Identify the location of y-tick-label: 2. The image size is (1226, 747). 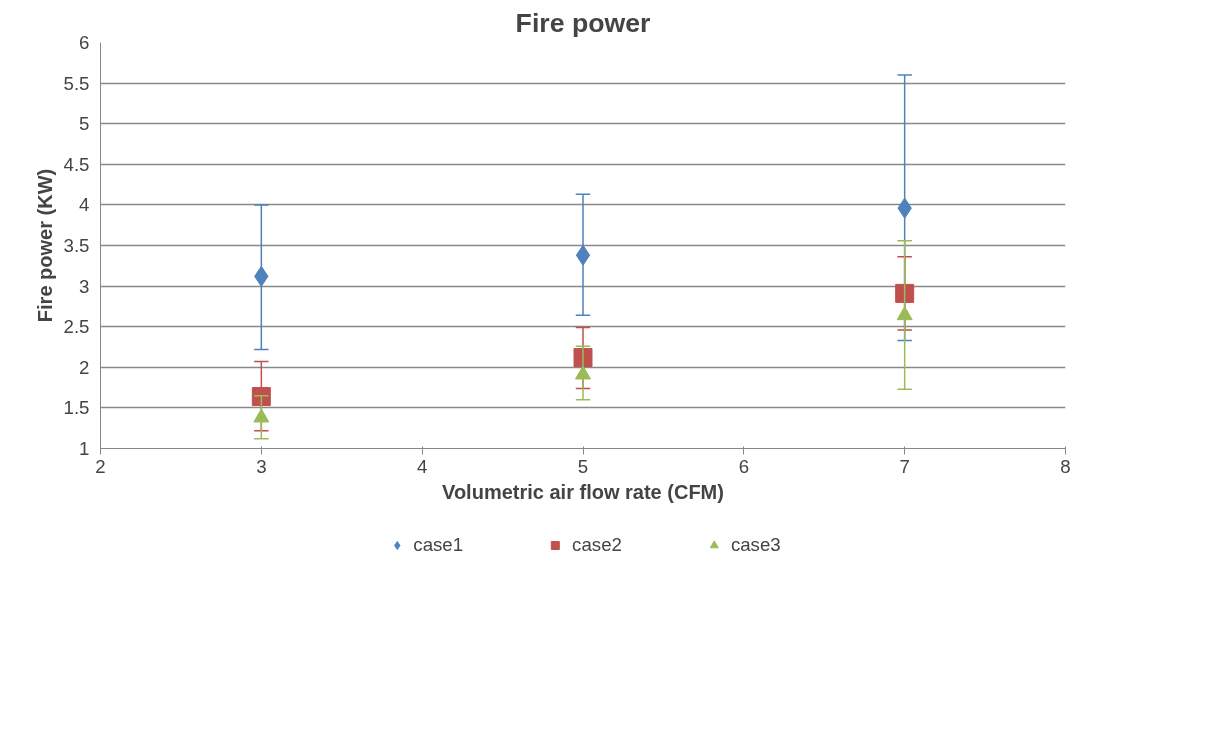
(84, 367).